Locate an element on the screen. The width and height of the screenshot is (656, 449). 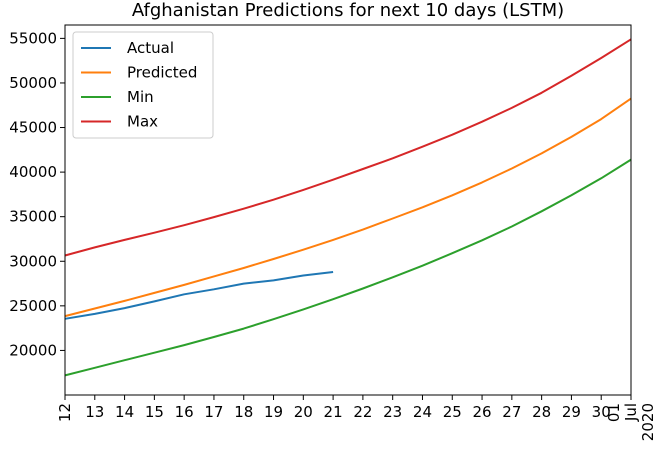
legend: Actual Predicted Min Max is located at coordinates (143, 85).